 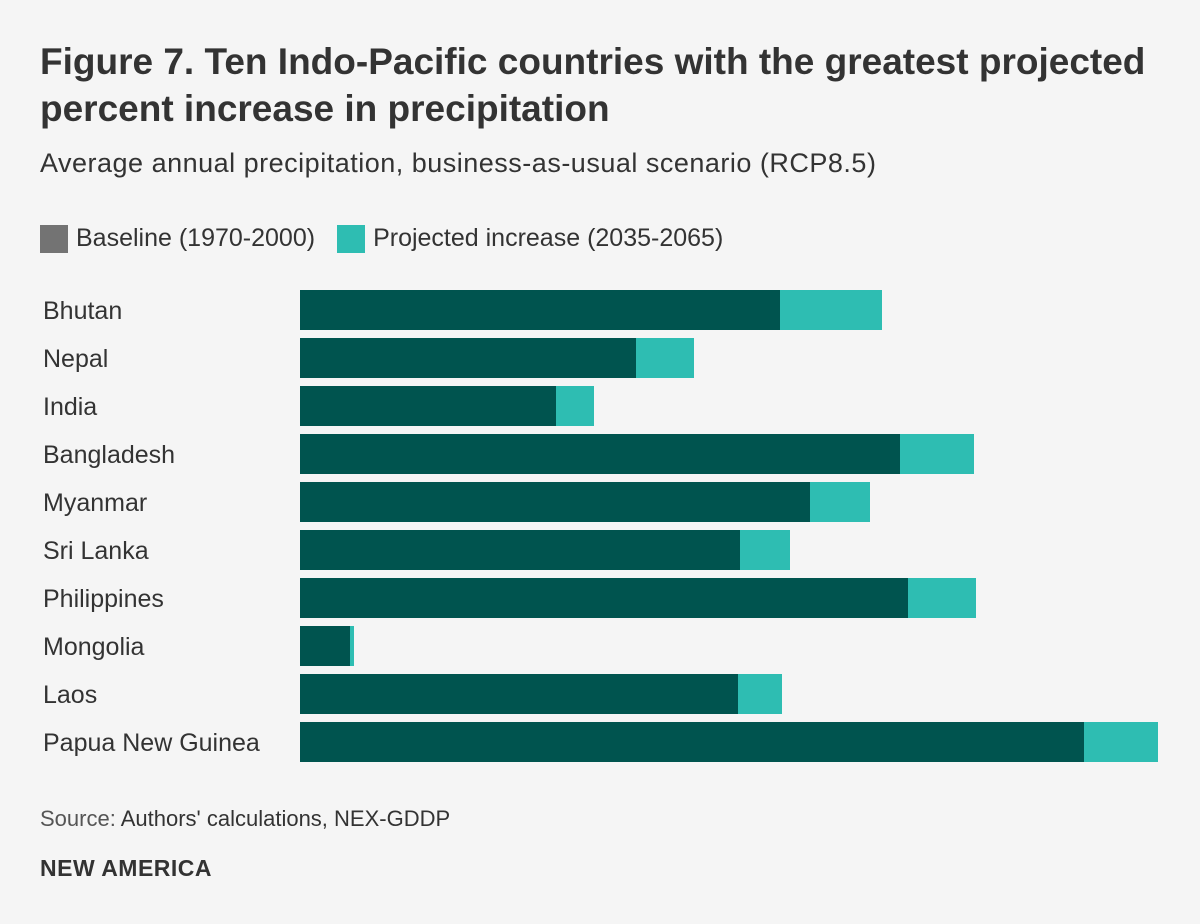 What do you see at coordinates (351, 238) in the screenshot?
I see `legend-swatch-increase` at bounding box center [351, 238].